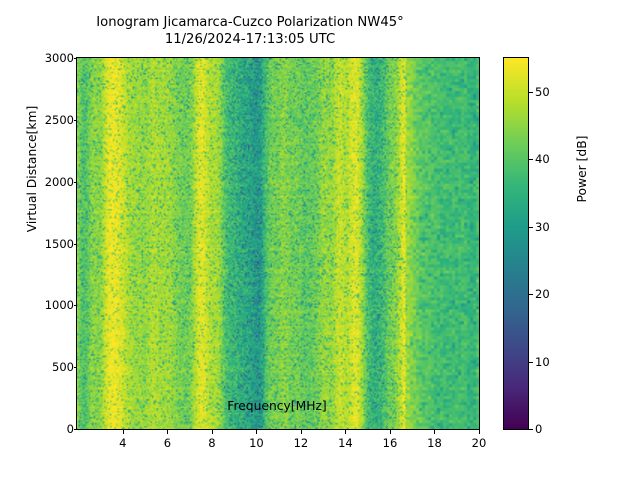  What do you see at coordinates (59, 119) in the screenshot?
I see `y-tick-label: 2500` at bounding box center [59, 119].